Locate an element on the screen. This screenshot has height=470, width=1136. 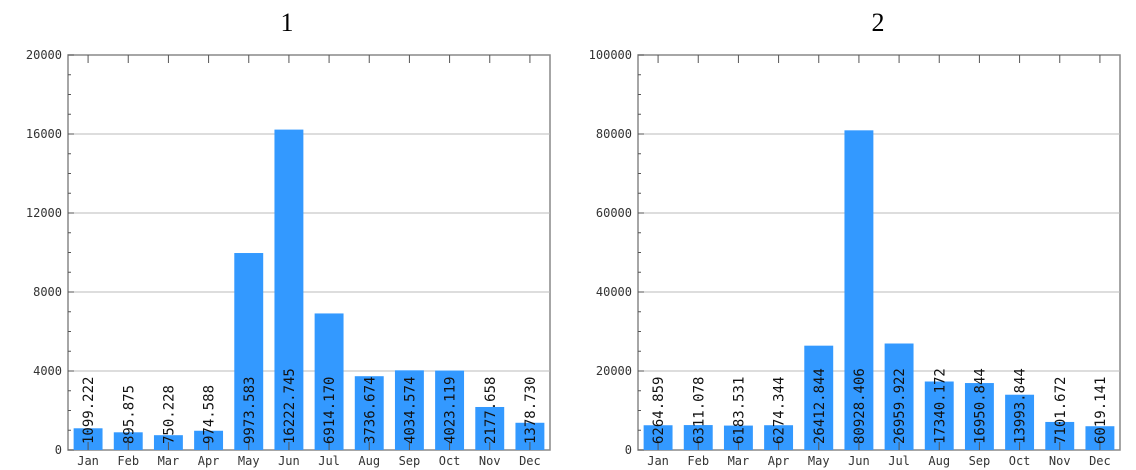
y-tick-label: 60000 is located at coordinates (614, 213).